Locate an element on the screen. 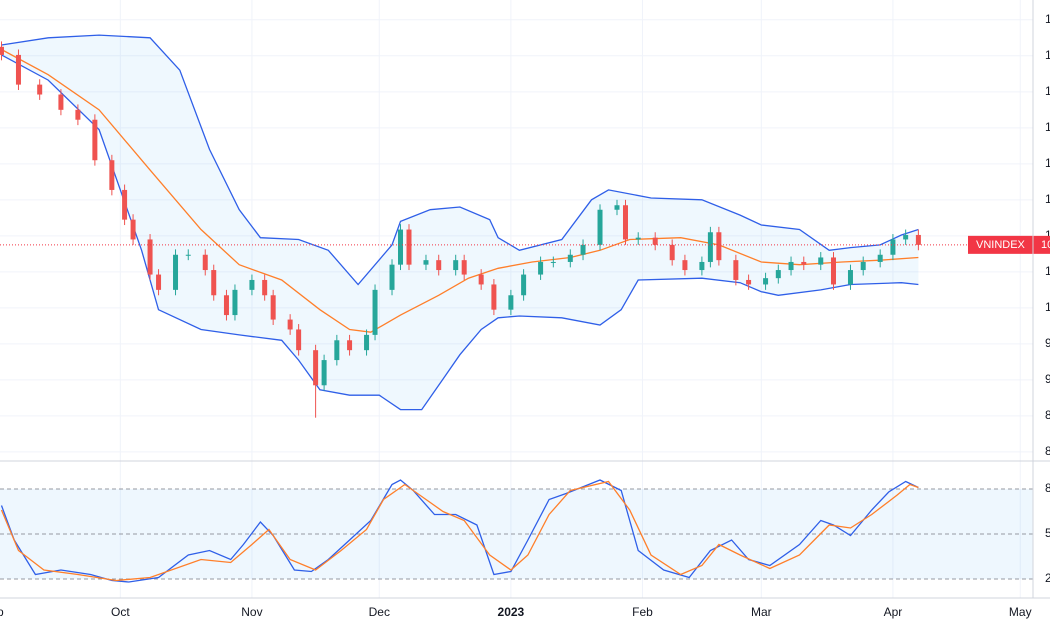  x-tick-label: May is located at coordinates (1020, 612).